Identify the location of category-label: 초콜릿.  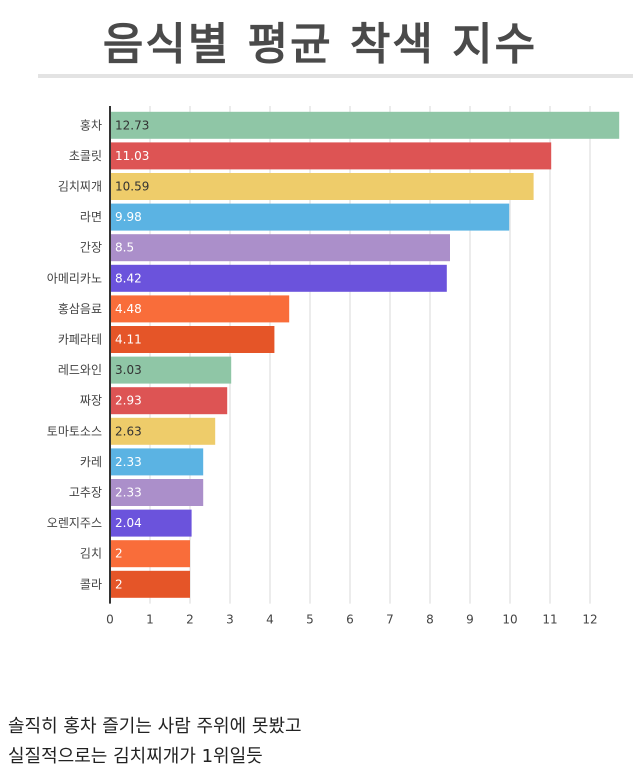
(85, 156).